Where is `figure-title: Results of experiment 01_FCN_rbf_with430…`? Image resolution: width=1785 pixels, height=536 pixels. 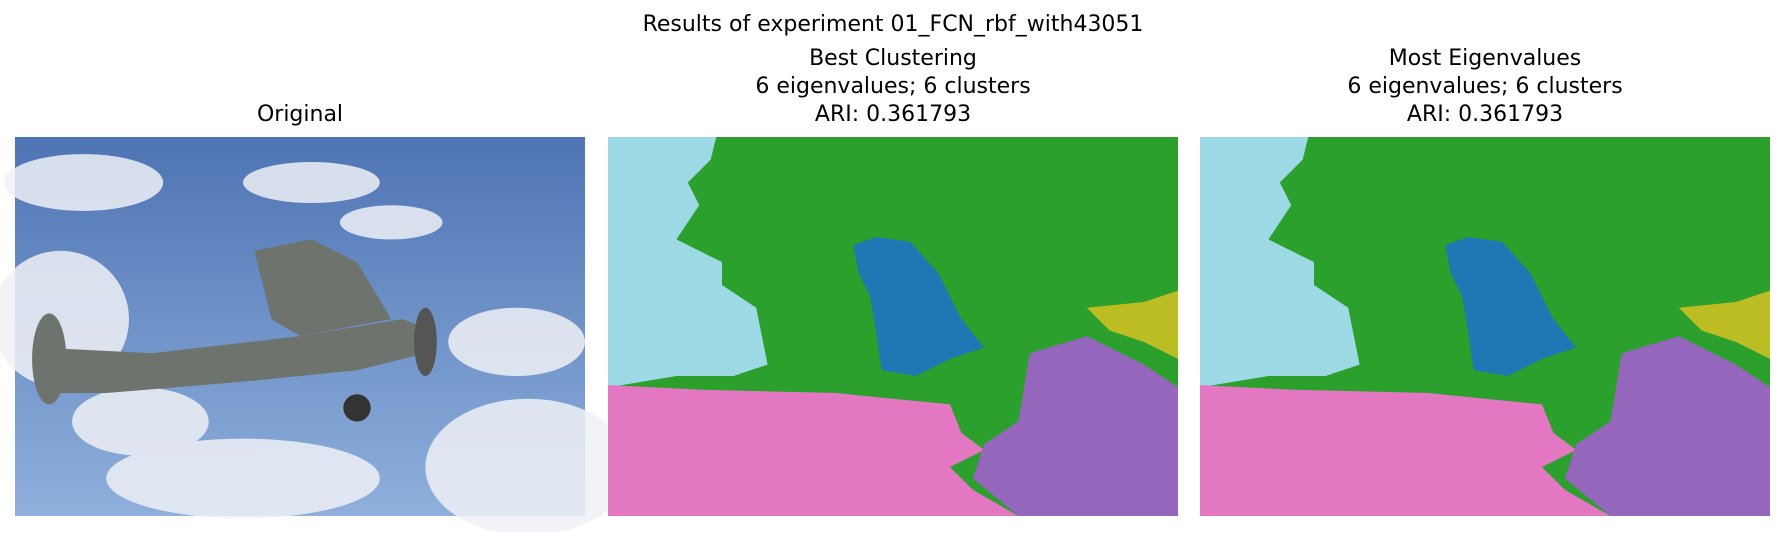 figure-title: Results of experiment 01_FCN_rbf_with430… is located at coordinates (893, 24).